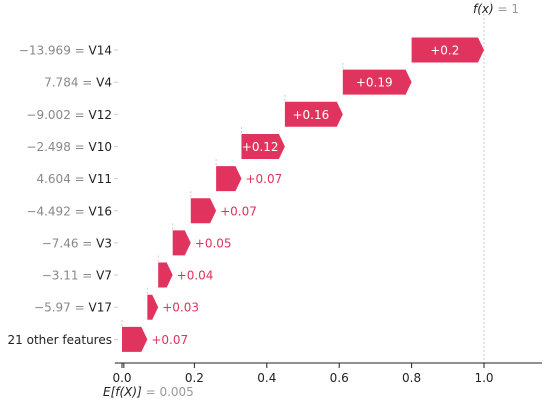 The height and width of the screenshot is (404, 550). I want to click on feature-value: −2.498 =, so click(57, 147).